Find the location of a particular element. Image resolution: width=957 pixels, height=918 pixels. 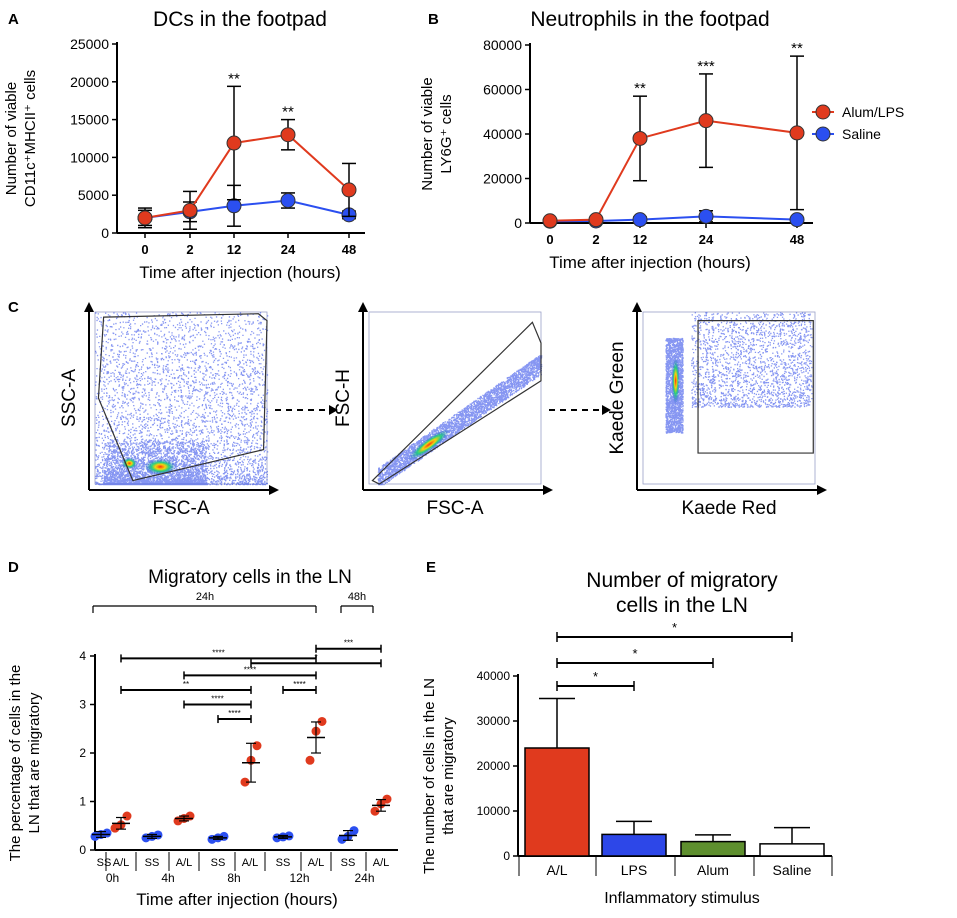

chart-e-comparison-label: * is located at coordinates (674, 627).